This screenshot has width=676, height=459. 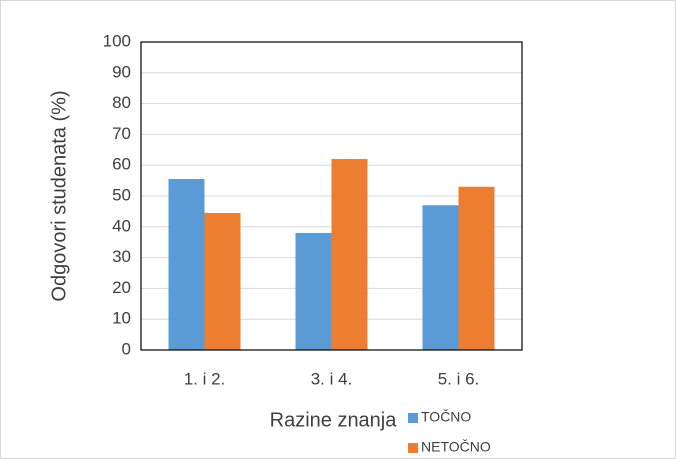 What do you see at coordinates (59, 195) in the screenshot?
I see `y-axis-label: Odgovori studenata (%)` at bounding box center [59, 195].